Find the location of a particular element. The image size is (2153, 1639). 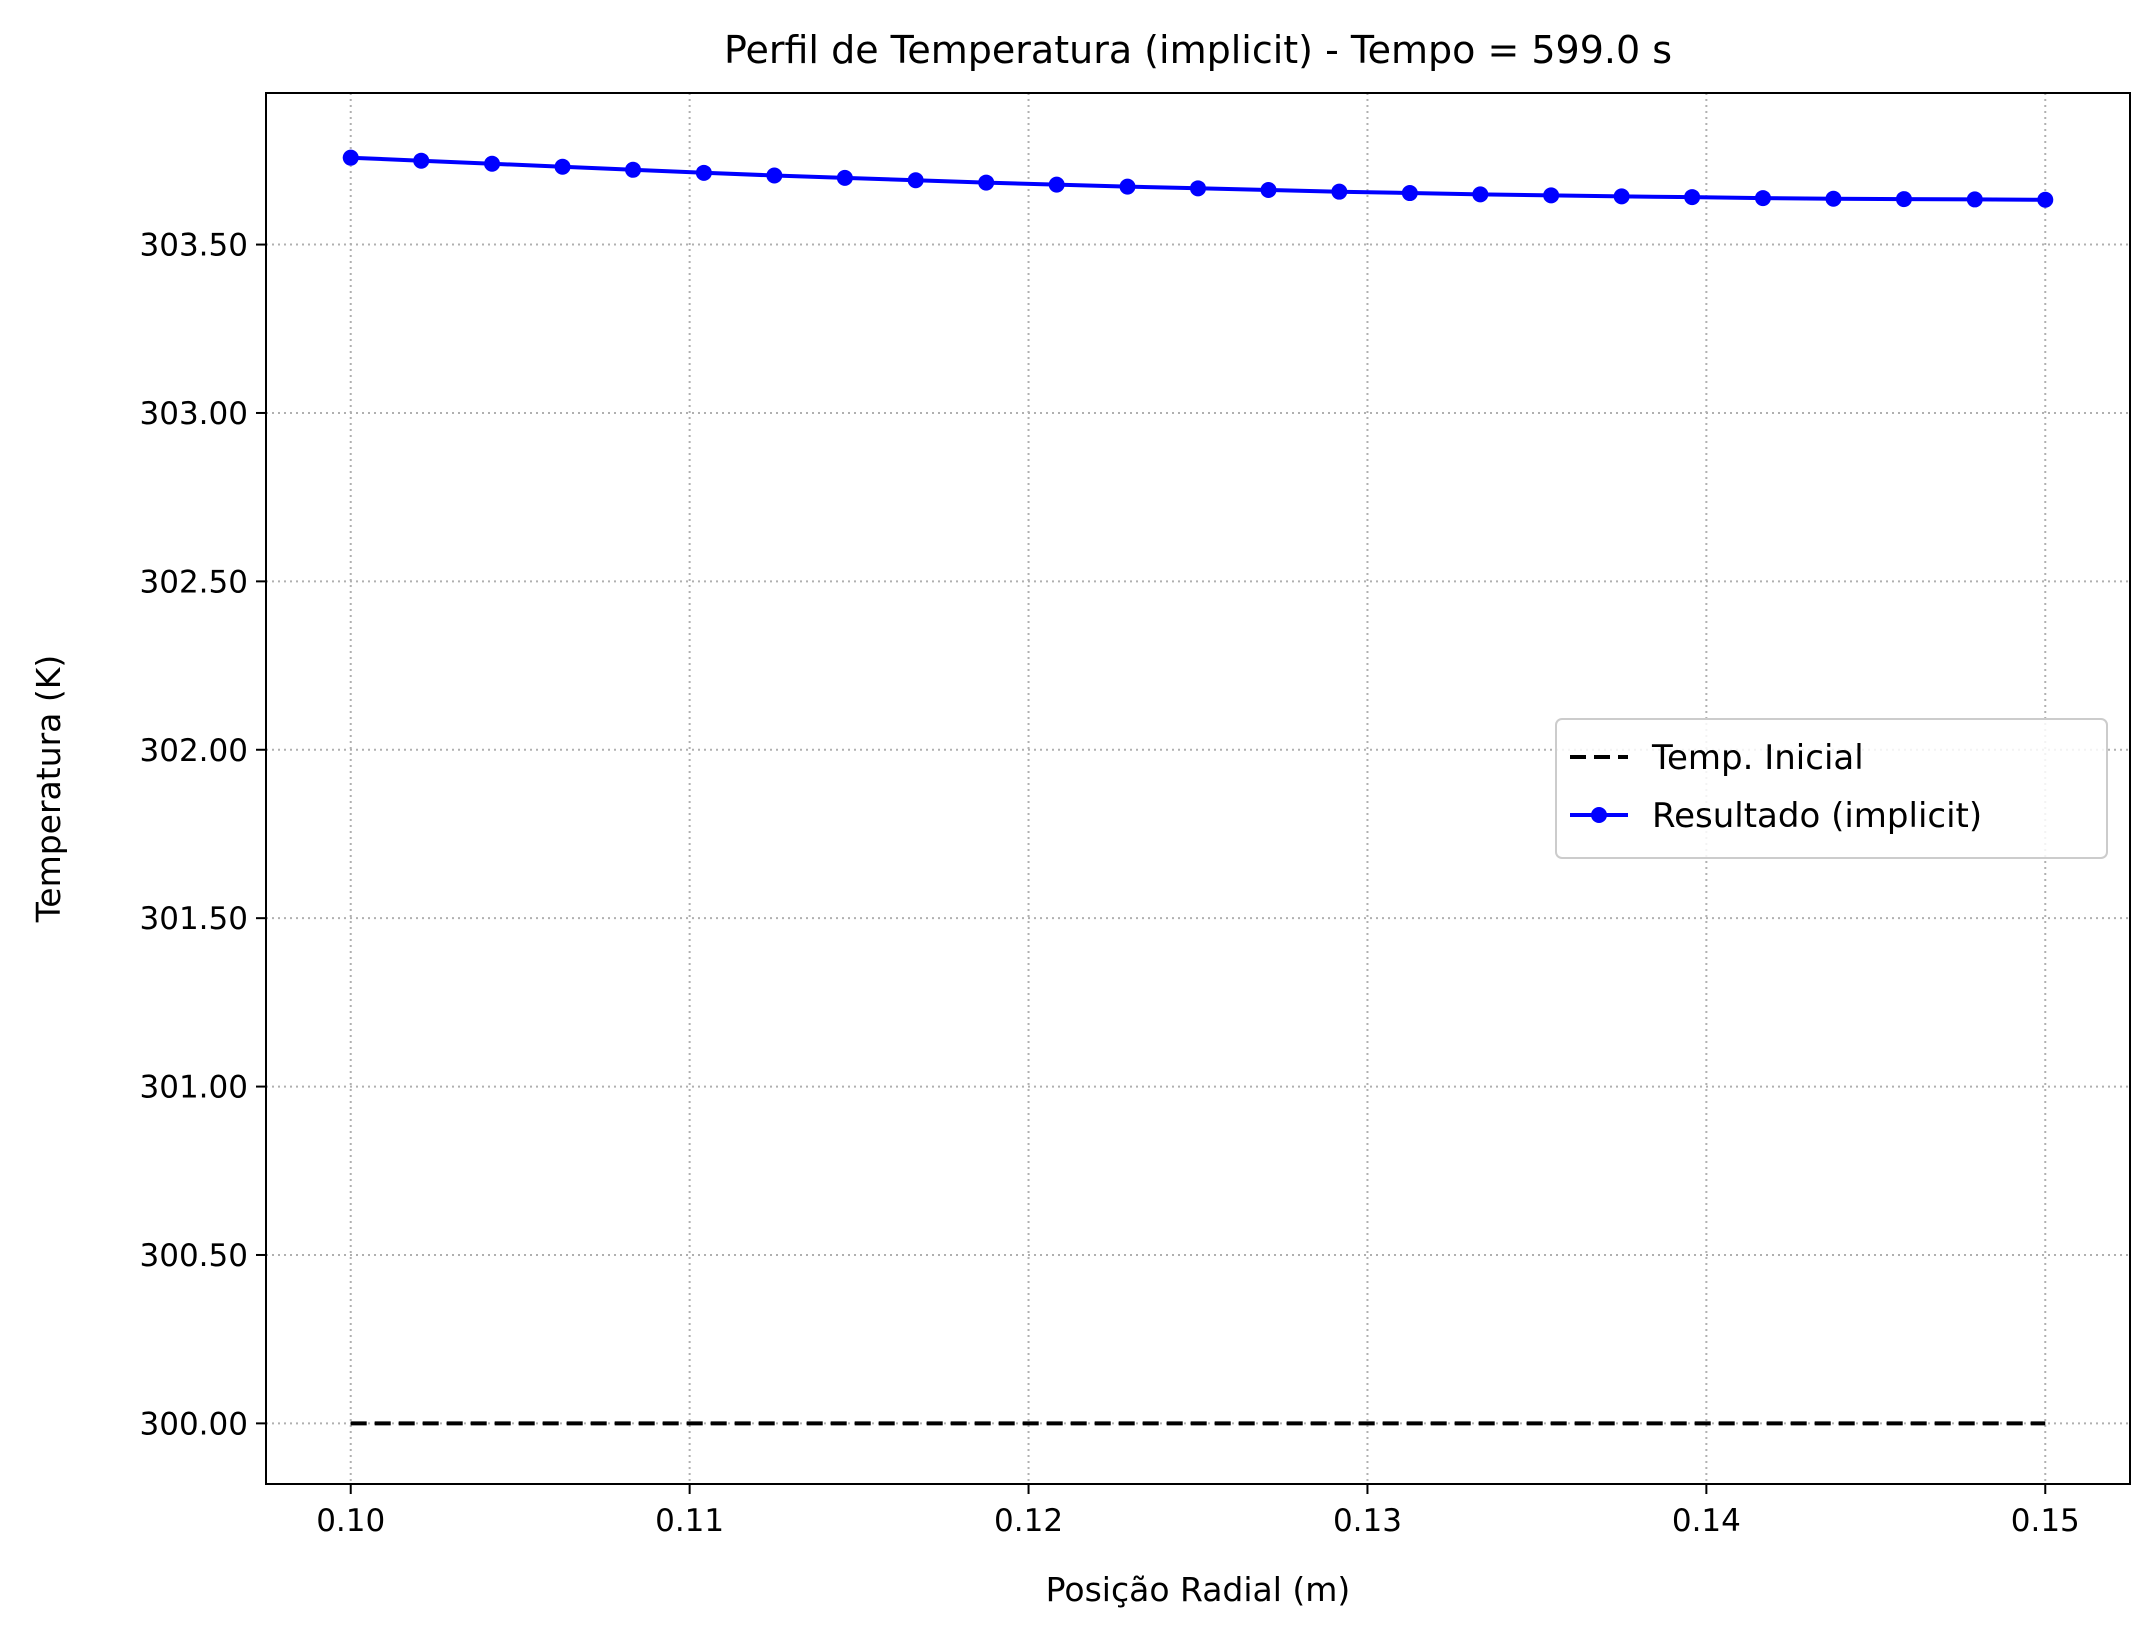

x-tick-label: 0.13 is located at coordinates (1367, 1521).